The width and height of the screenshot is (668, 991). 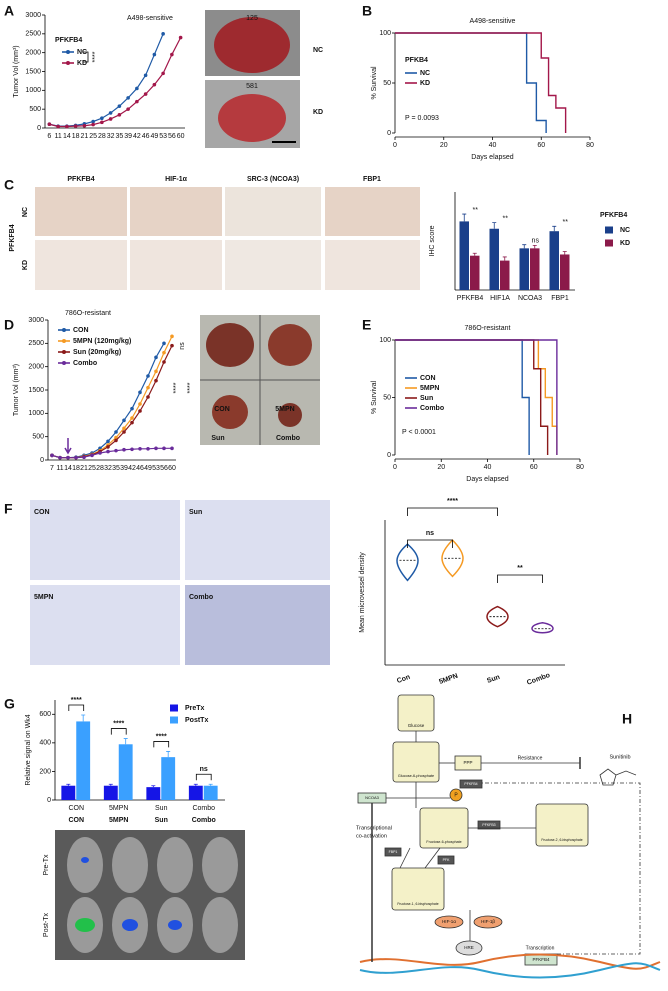 What do you see at coordinates (33, 15) in the screenshot?
I see `y-tick-label: 3000` at bounding box center [33, 15].